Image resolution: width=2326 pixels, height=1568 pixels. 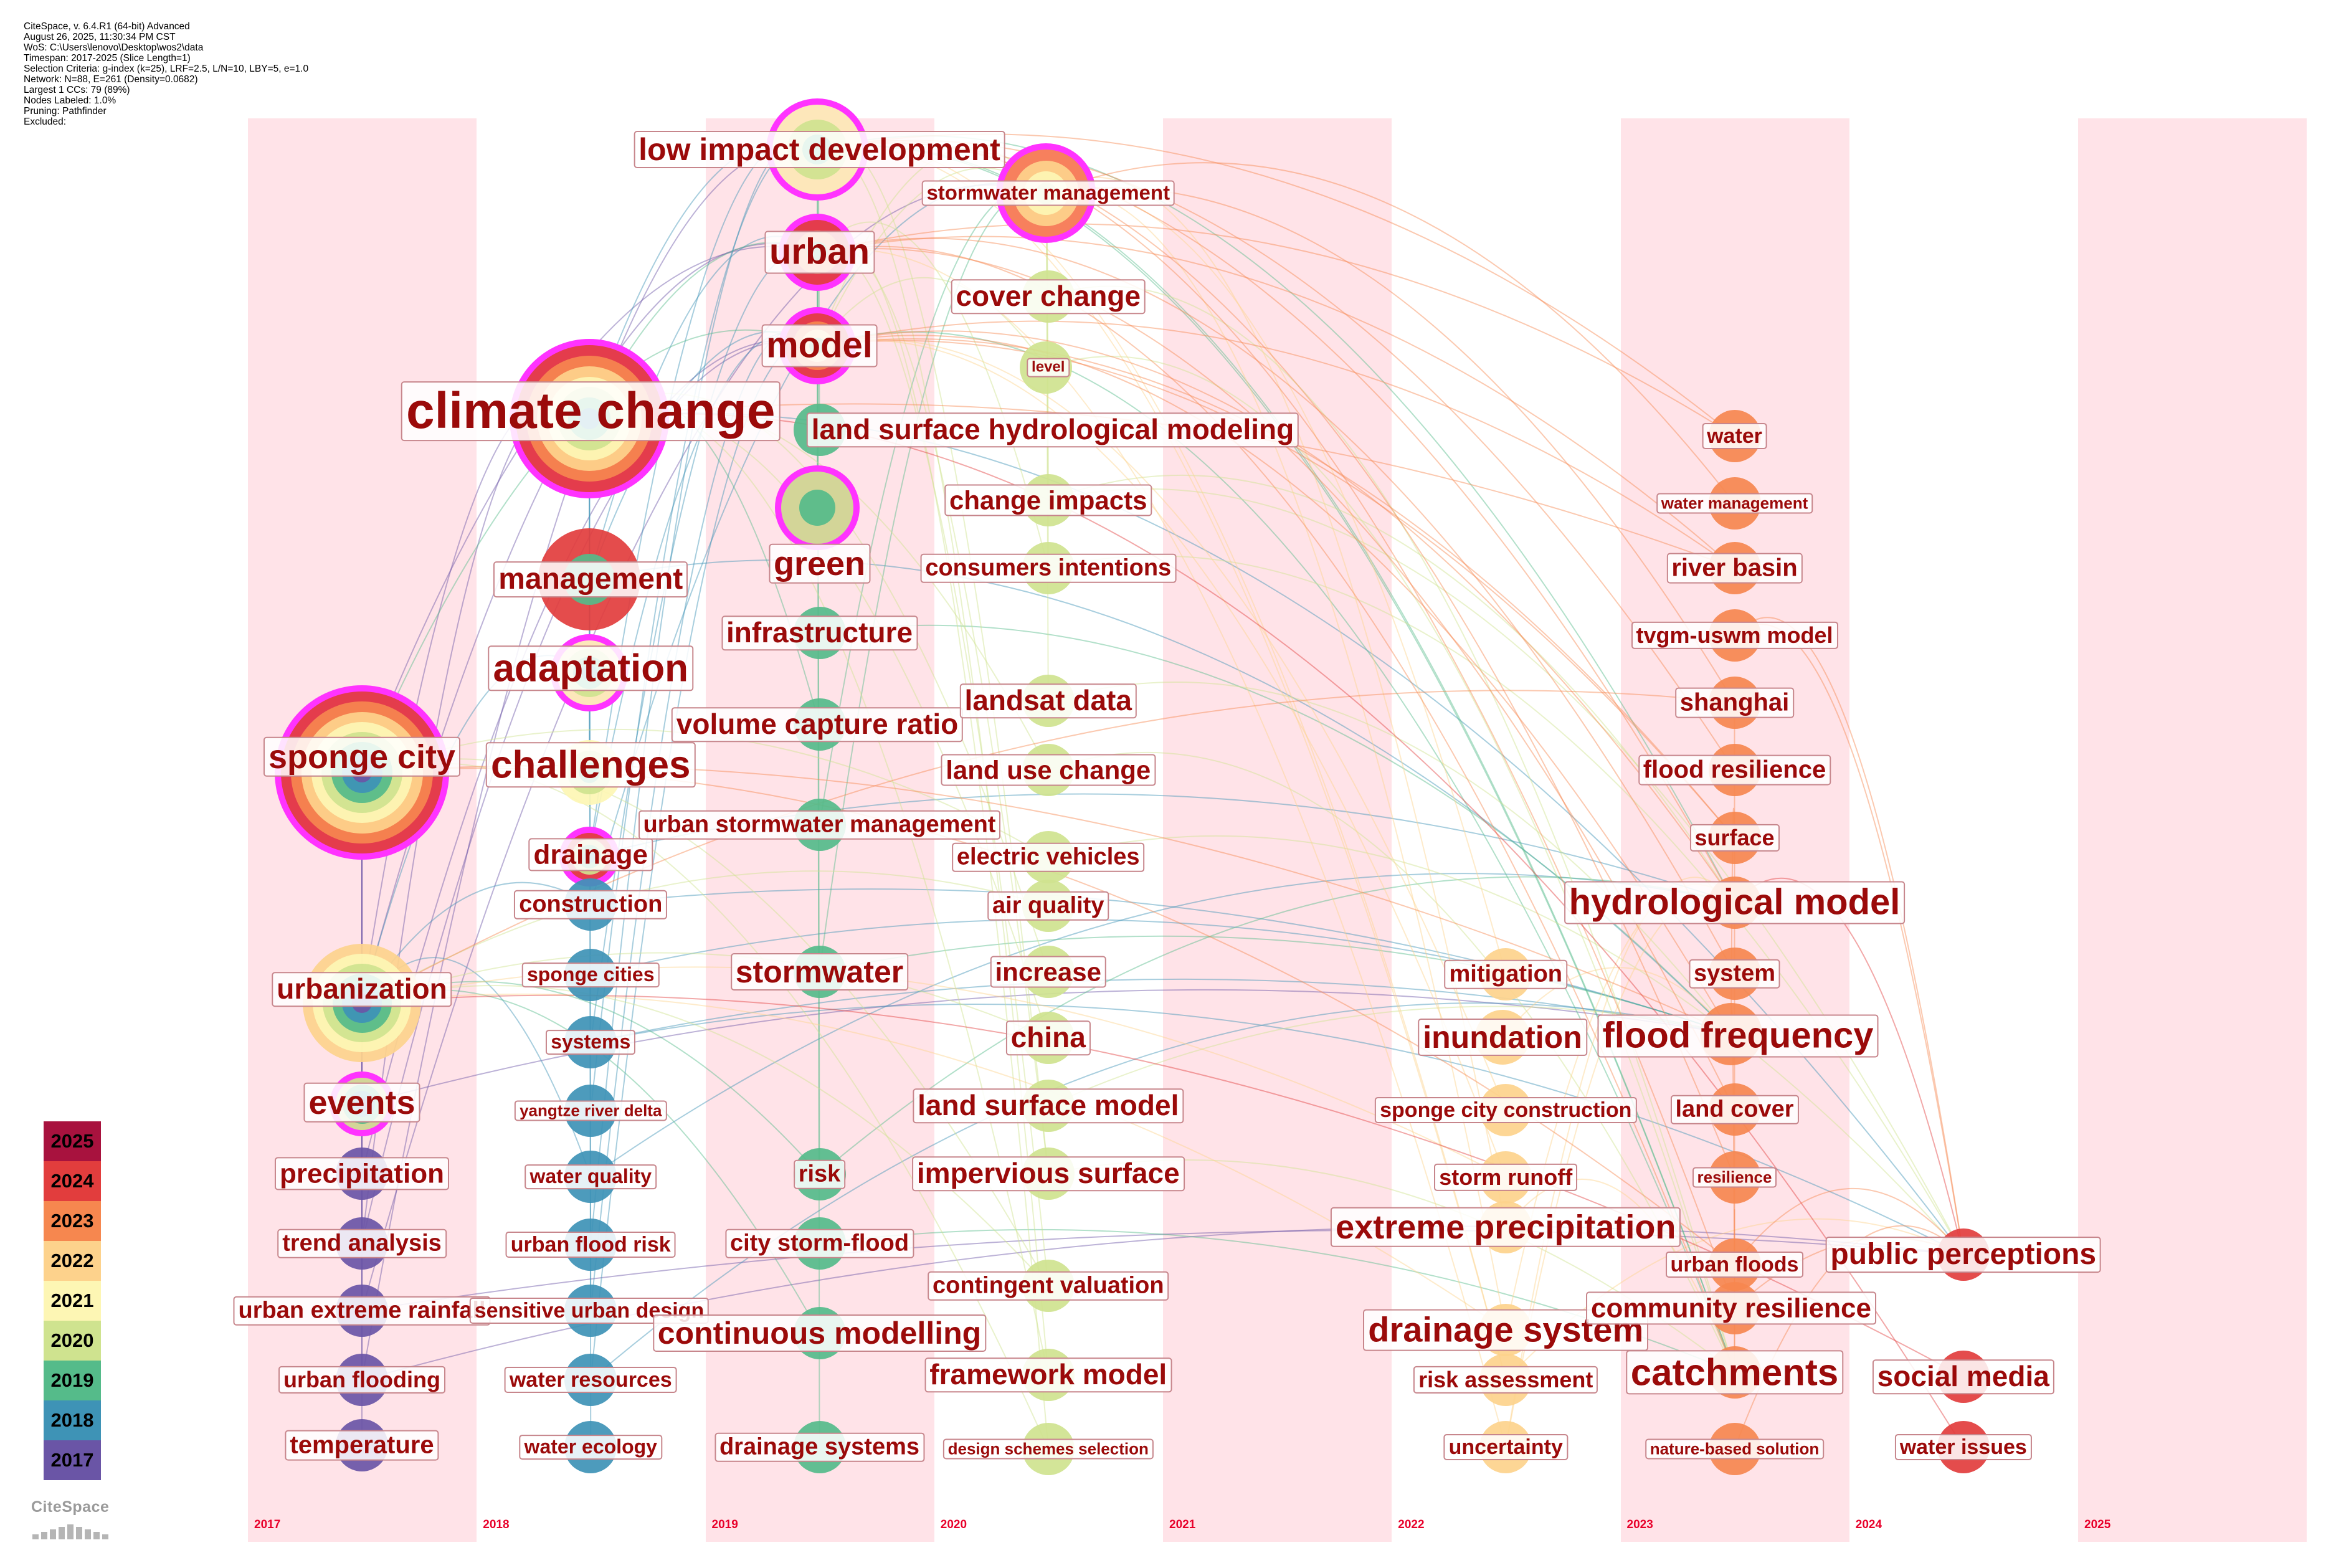 What do you see at coordinates (819, 972) in the screenshot?
I see `label-stormwater: stormwater` at bounding box center [819, 972].